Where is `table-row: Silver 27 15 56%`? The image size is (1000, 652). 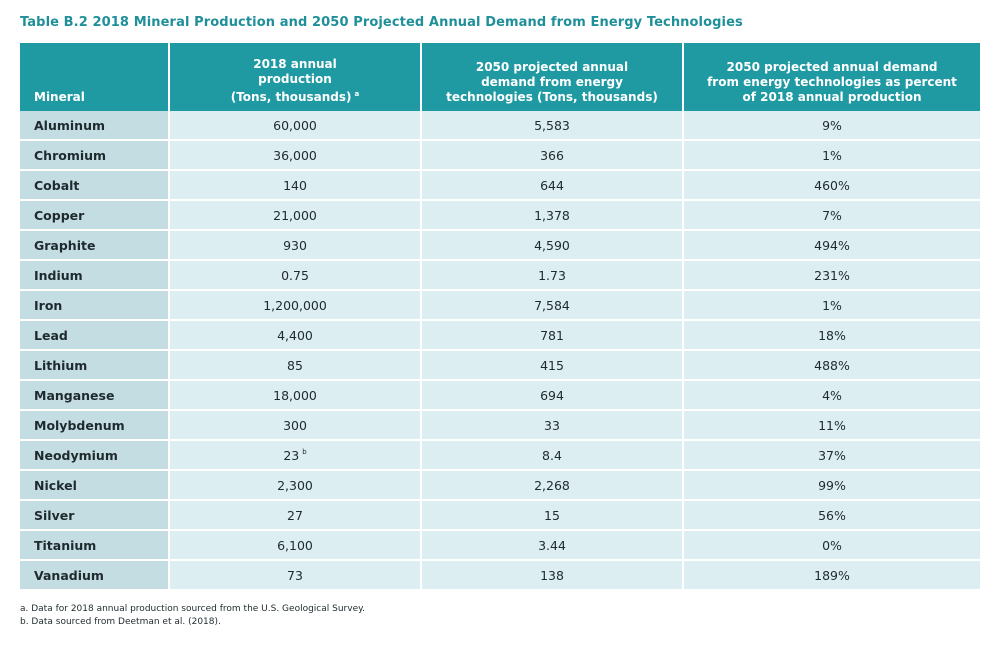
table-row: Silver 27 15 56% is located at coordinates (500, 514).